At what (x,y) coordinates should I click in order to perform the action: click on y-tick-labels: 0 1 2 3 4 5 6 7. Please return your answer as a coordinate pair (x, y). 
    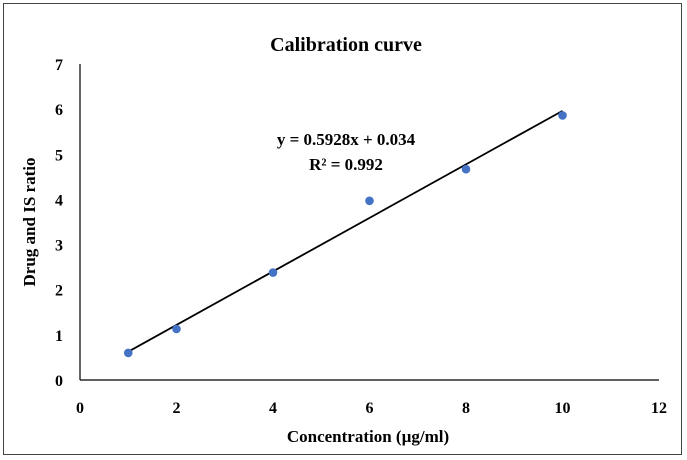
    Looking at the image, I should click on (59, 223).